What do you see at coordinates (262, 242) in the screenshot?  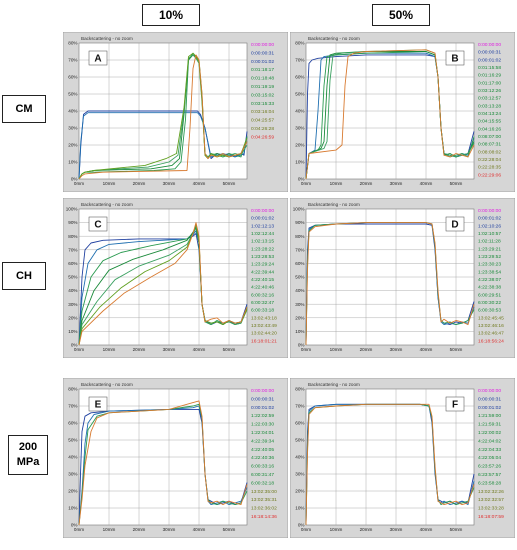 I see `chart-c-legend-entry: 1:02:13:15` at bounding box center [262, 242].